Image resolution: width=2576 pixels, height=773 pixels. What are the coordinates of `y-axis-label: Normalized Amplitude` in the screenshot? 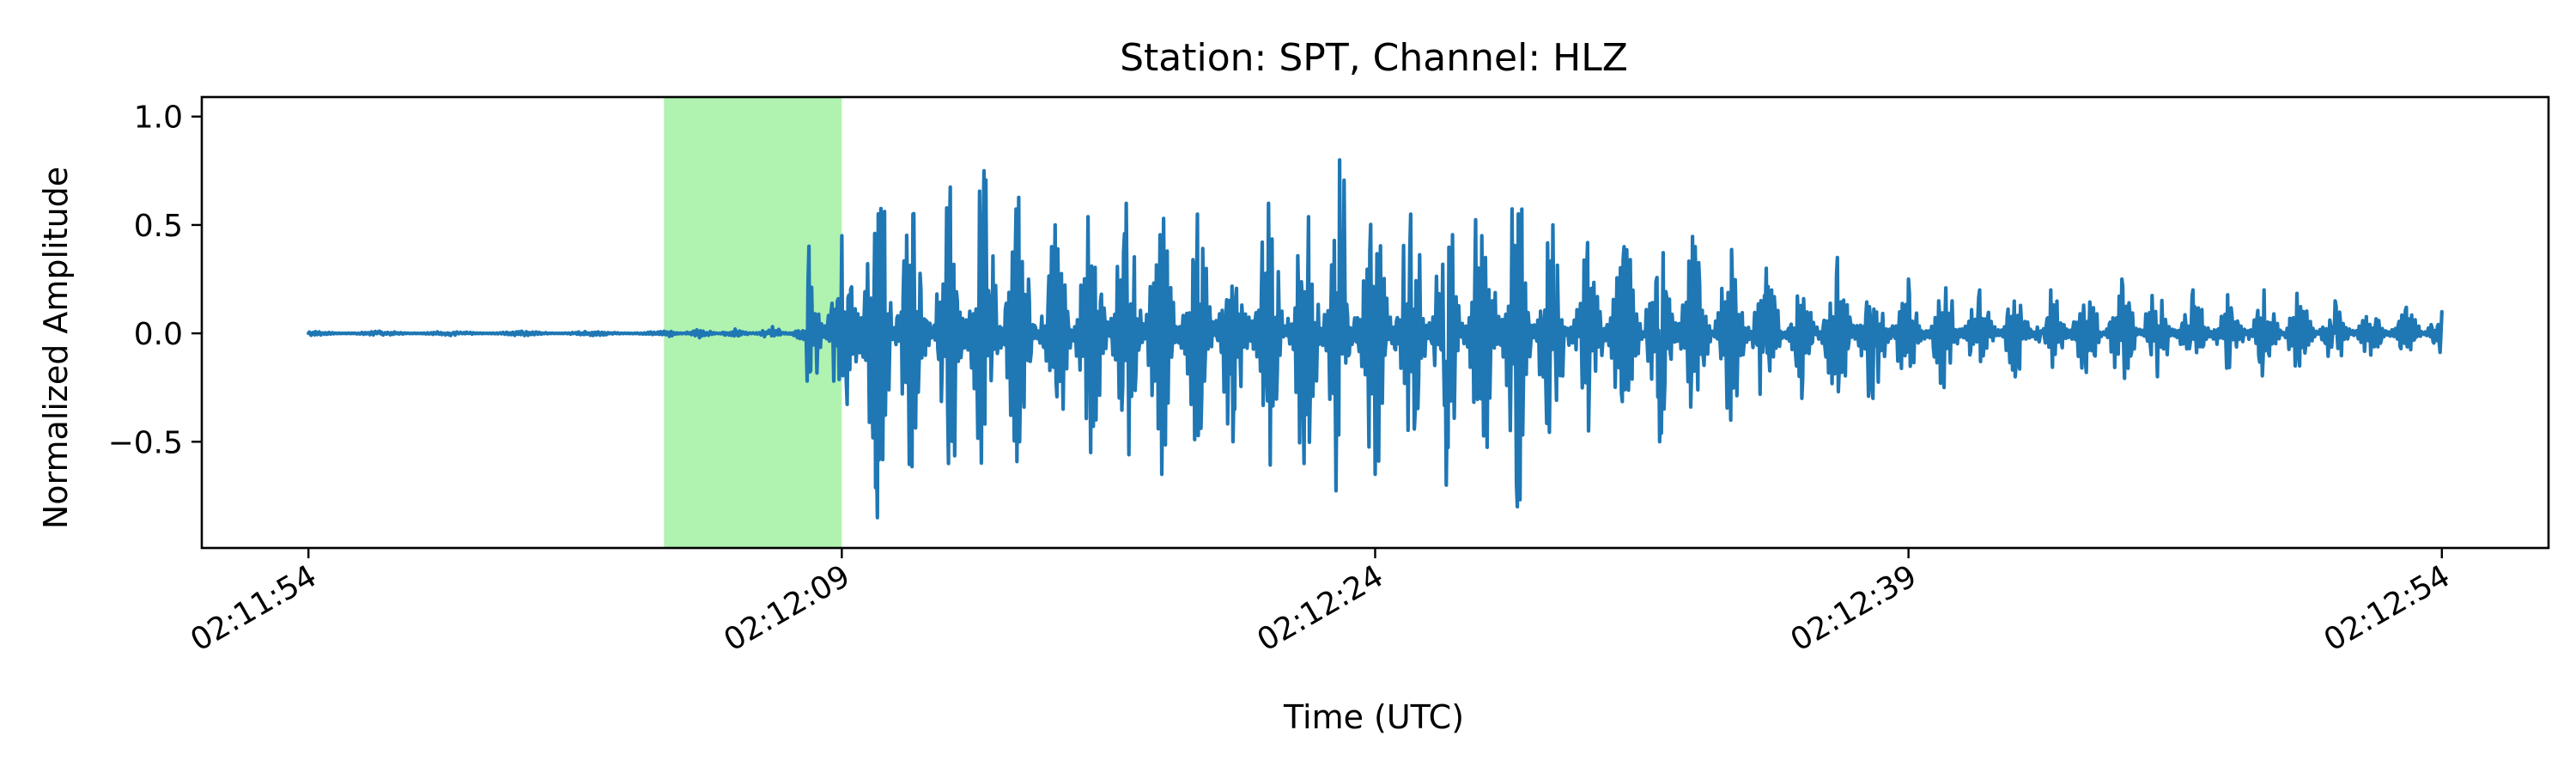 It's located at (56, 348).